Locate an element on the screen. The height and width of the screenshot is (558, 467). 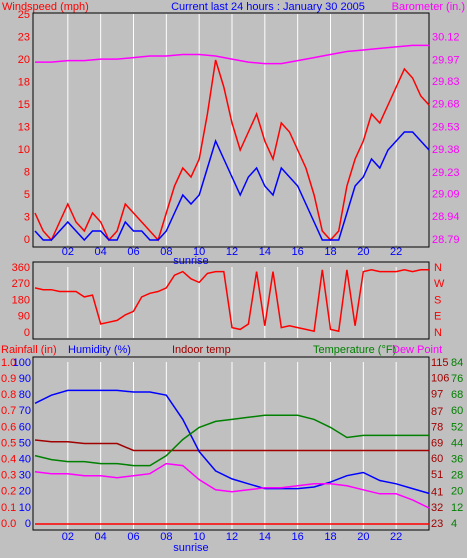
y-tick-label: 0.2 is located at coordinates (8, 492).